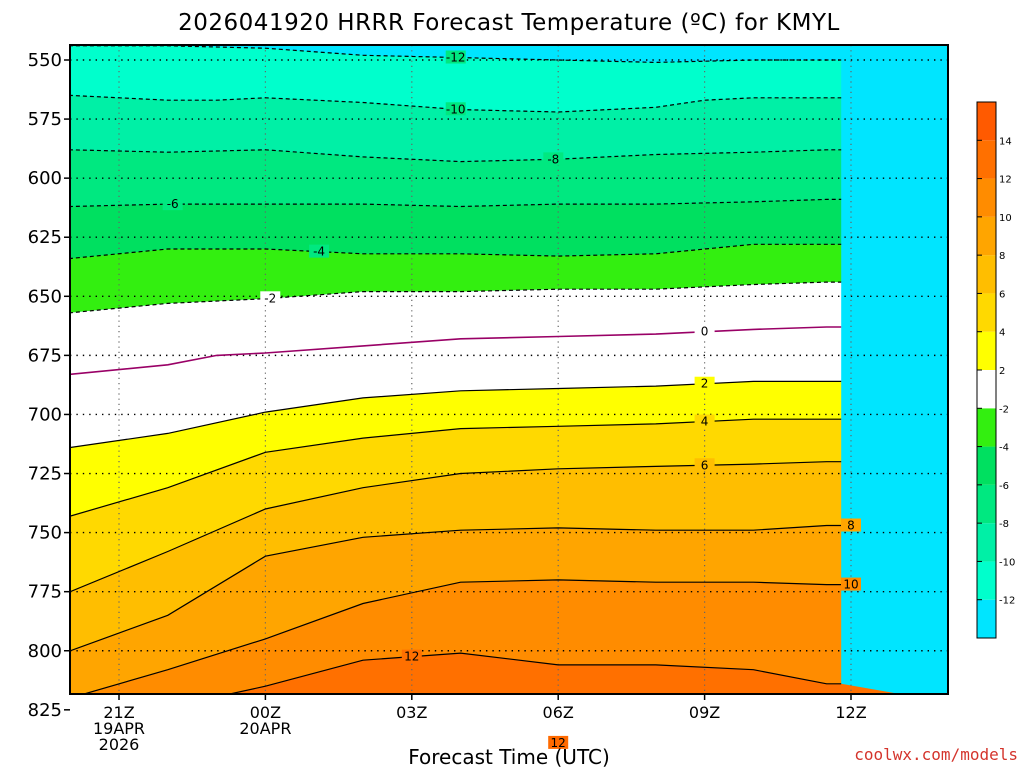 This screenshot has height=768, width=1024. I want to click on contour-label: 2, so click(705, 384).